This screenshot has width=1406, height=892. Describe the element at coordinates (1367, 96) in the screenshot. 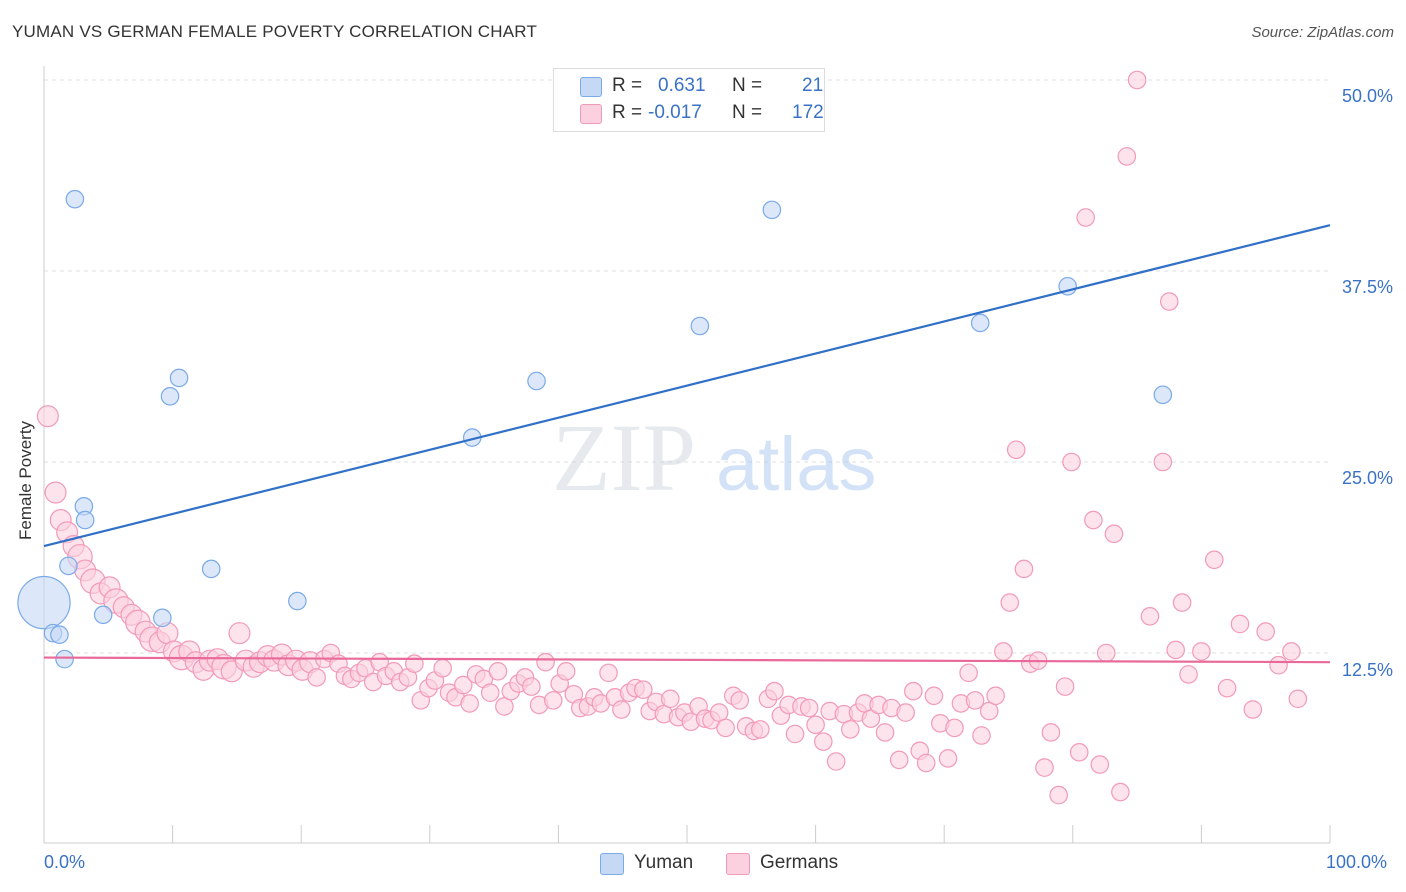

I see `y-tick-label-50: 50.0%` at that location.